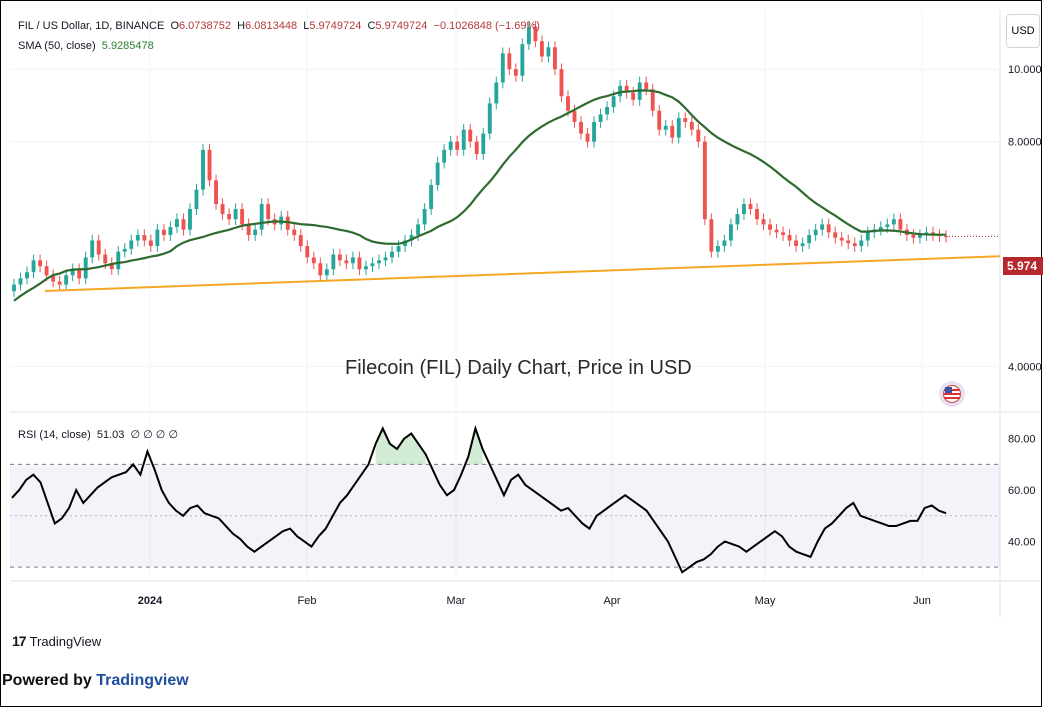 Image resolution: width=1044 pixels, height=709 pixels. What do you see at coordinates (765, 601) in the screenshot?
I see `time-tick-label: May` at bounding box center [765, 601].